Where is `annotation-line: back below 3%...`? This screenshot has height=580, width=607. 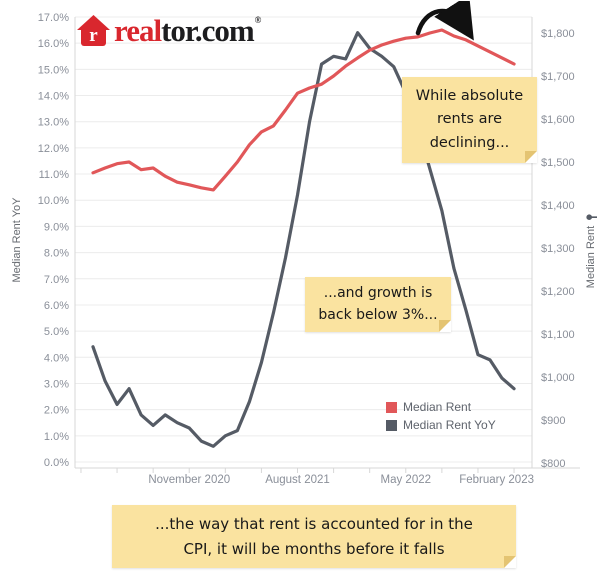 annotation-line: back below 3%... is located at coordinates (378, 314).